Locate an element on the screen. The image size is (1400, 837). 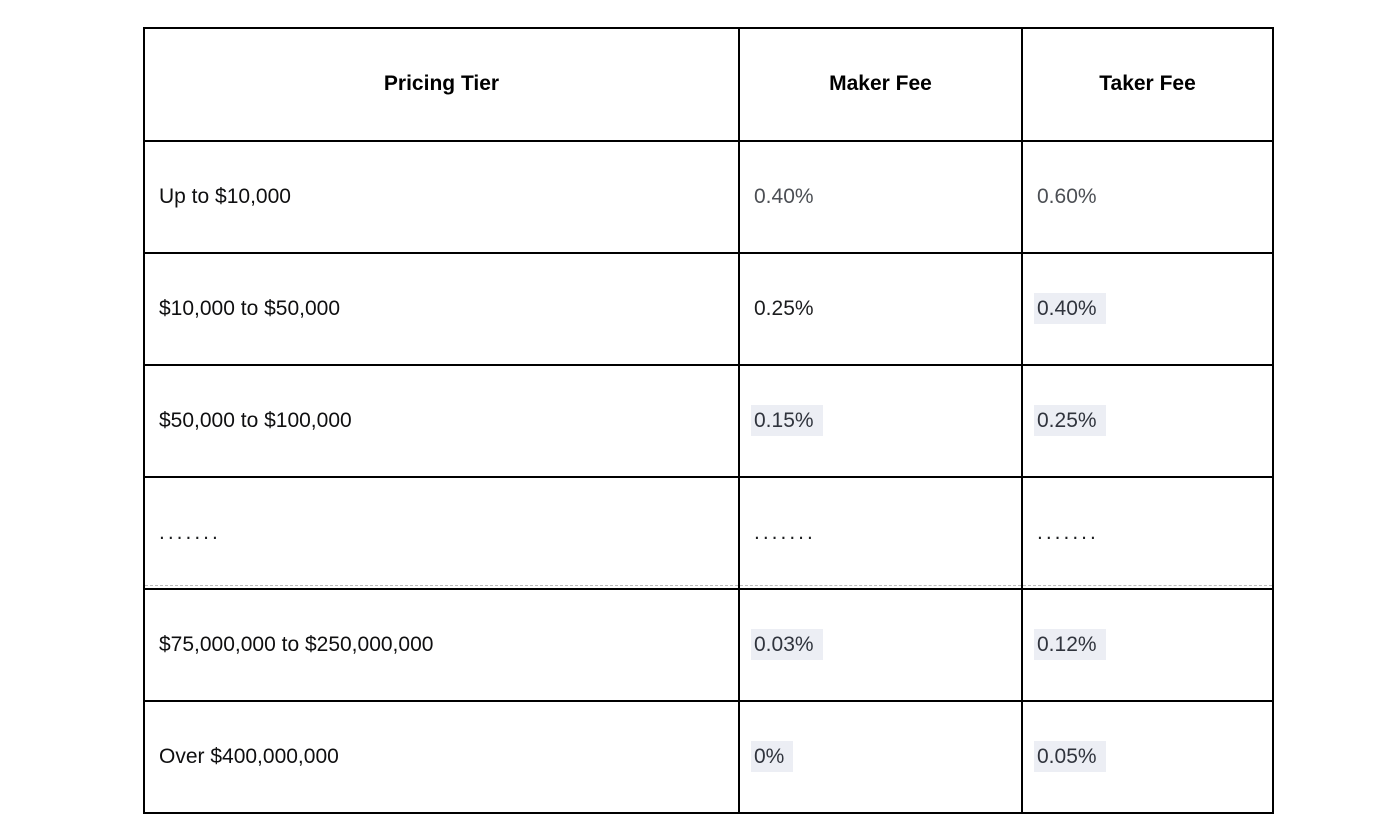
tier-cell: $75,000,000 to $250,000,000 is located at coordinates (441, 645).